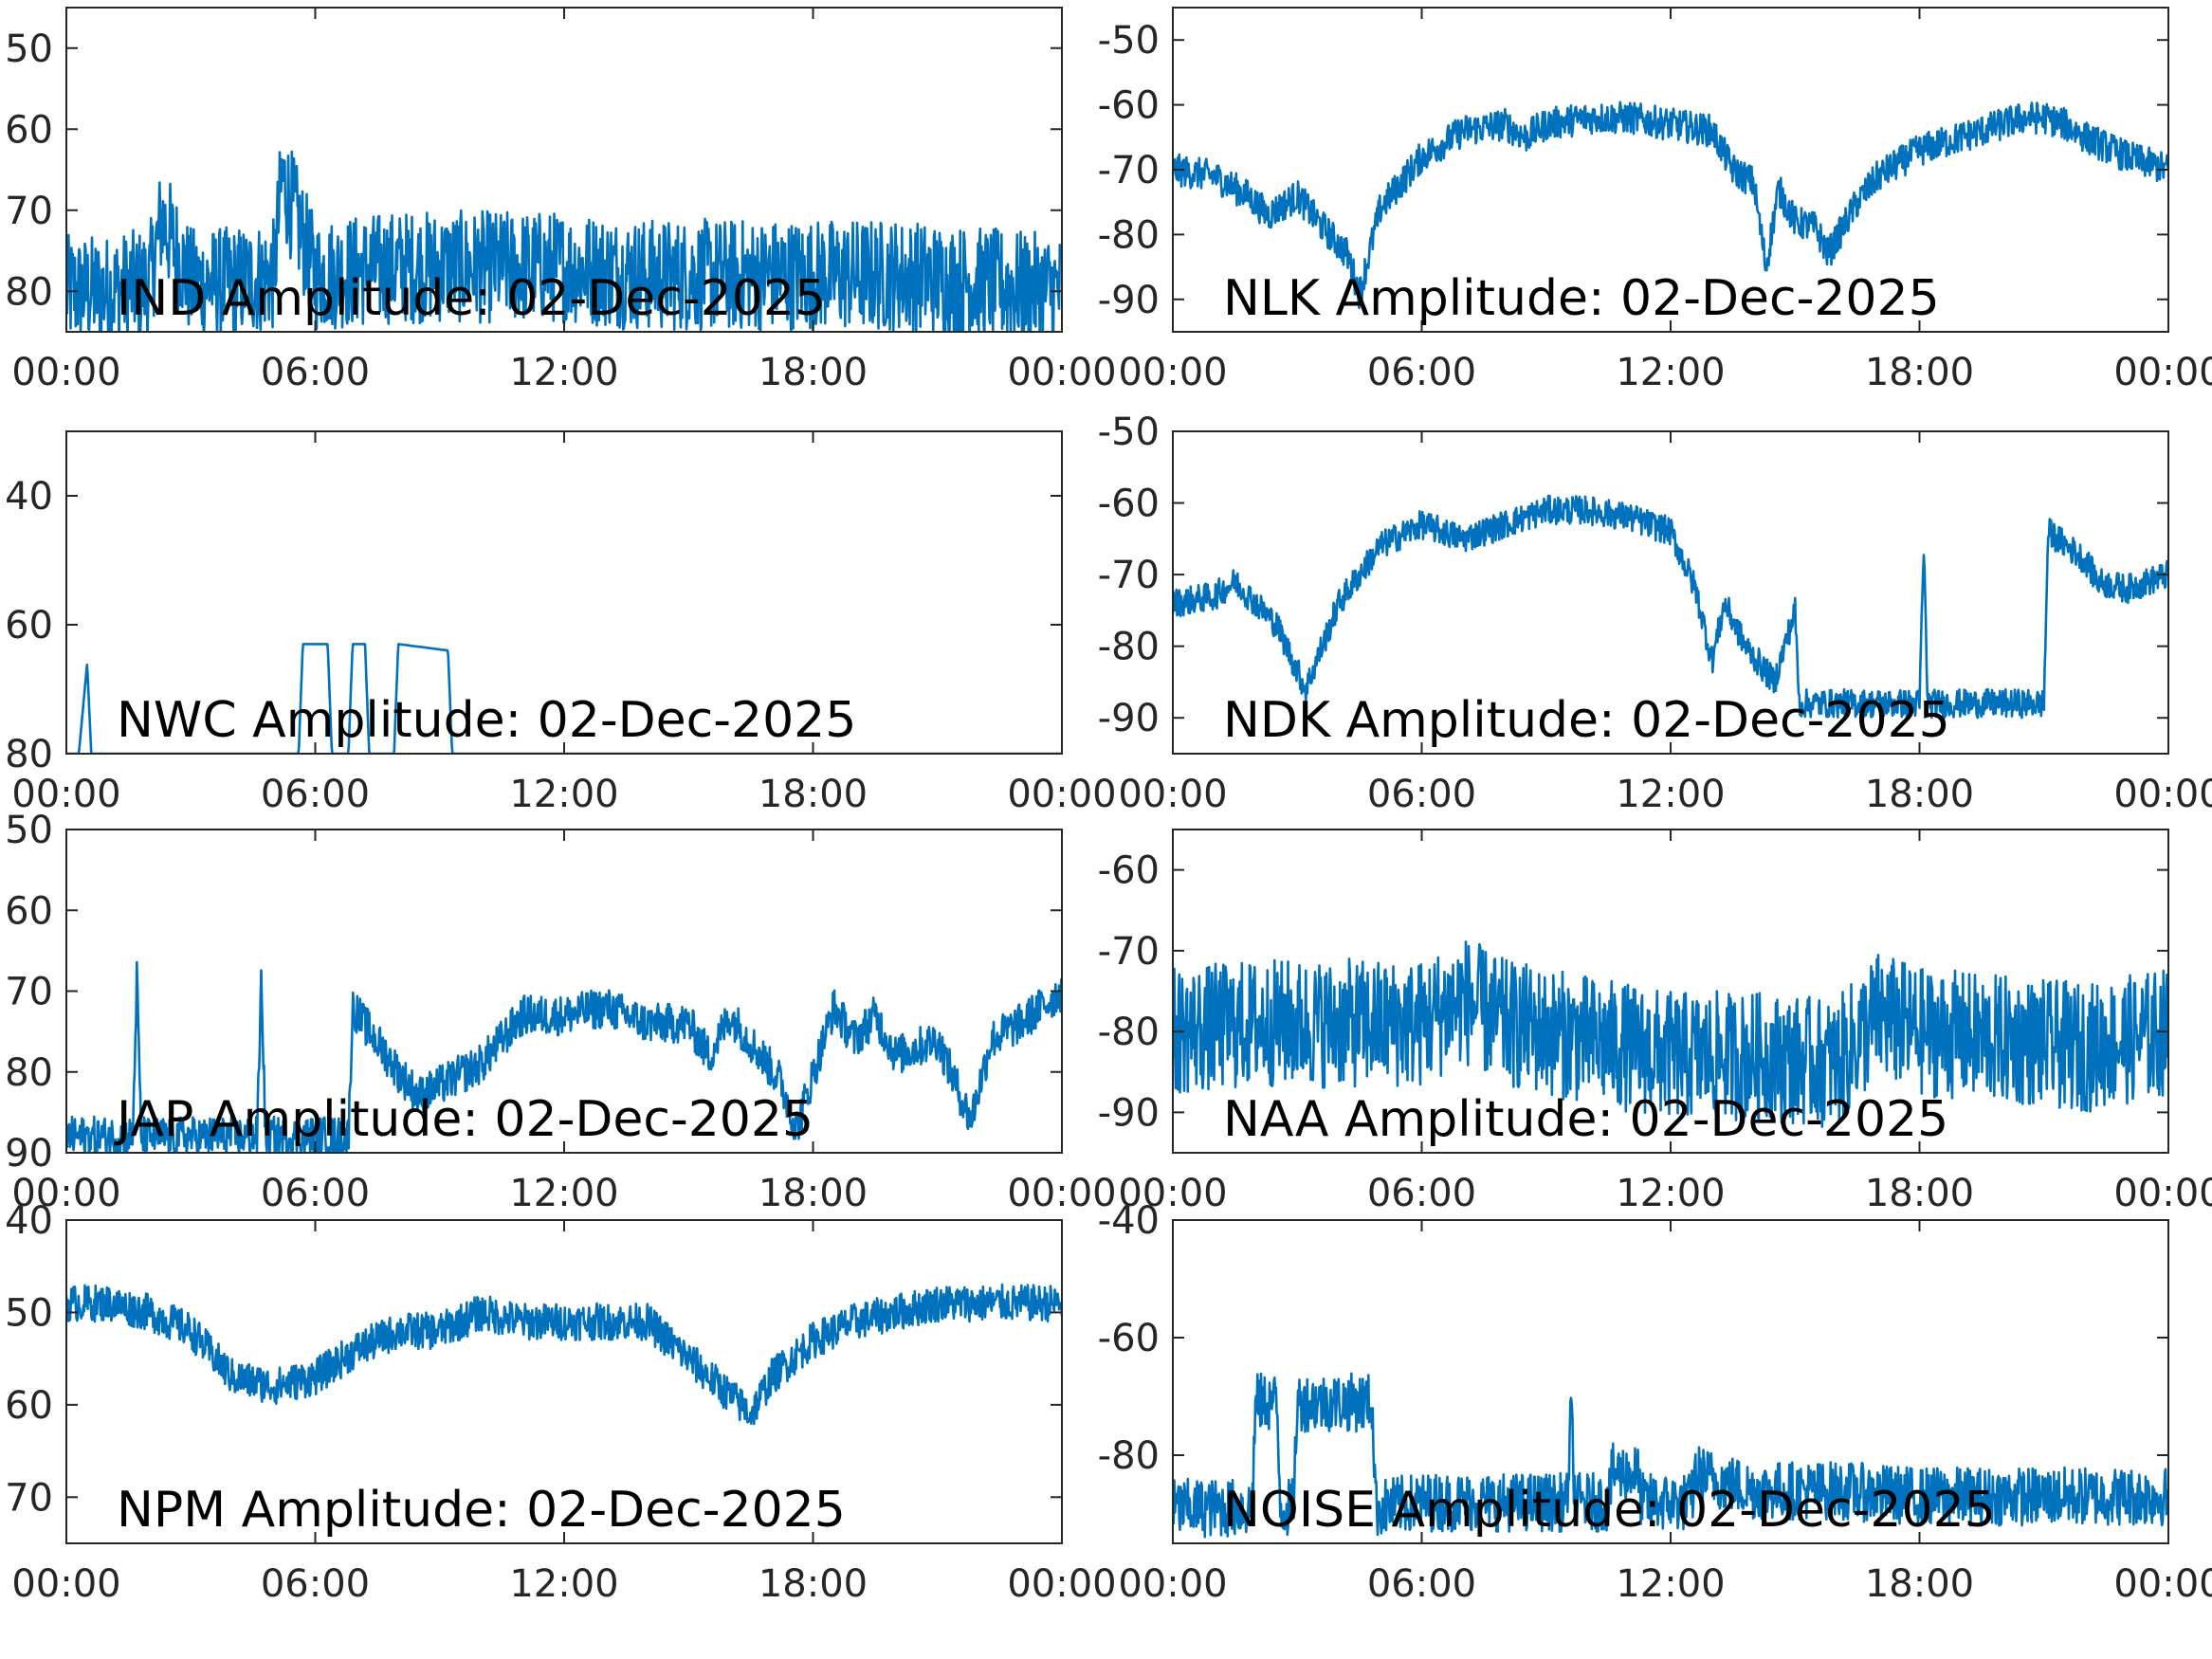 This screenshot has height=1659, width=2212. What do you see at coordinates (486, 720) in the screenshot?
I see `panel-title: NWC Amplitude: 02-Dec-2025` at bounding box center [486, 720].